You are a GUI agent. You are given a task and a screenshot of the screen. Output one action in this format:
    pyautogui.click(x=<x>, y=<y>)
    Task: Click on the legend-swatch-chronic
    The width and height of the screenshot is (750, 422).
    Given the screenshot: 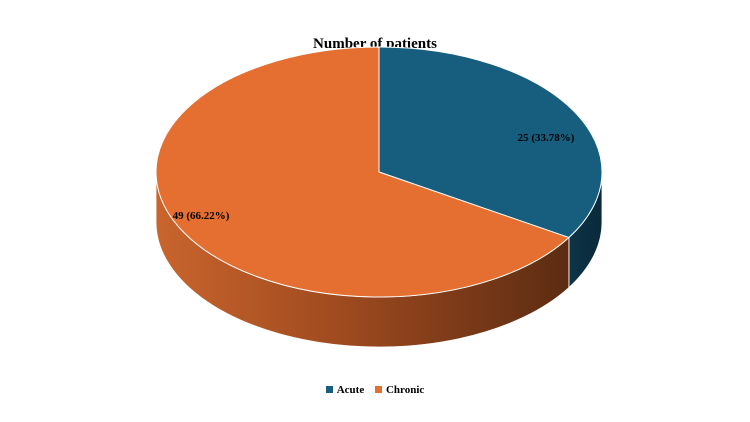 What is the action you would take?
    pyautogui.click(x=378, y=389)
    